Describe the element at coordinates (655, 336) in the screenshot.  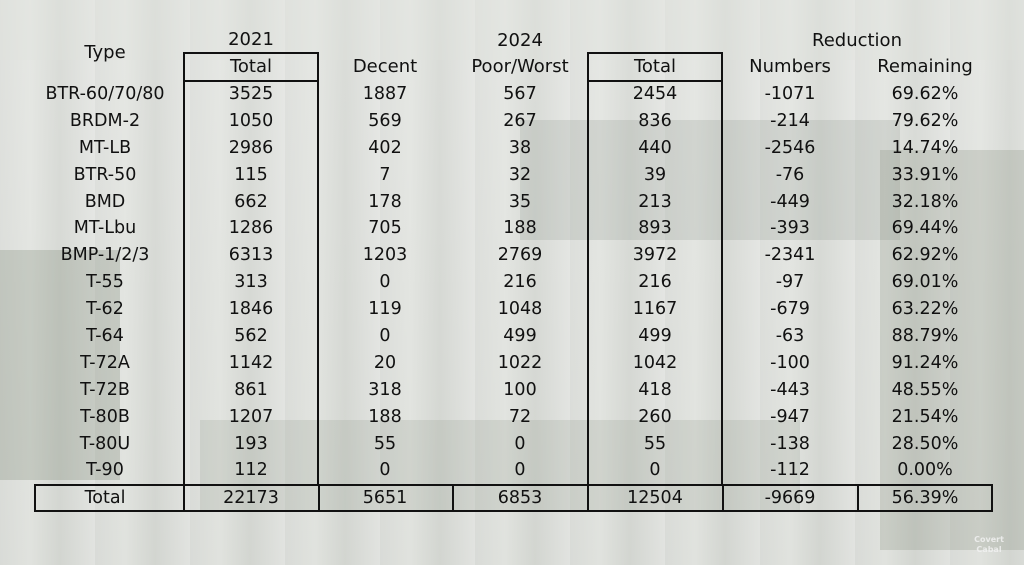
I see `cell-total2024: 499` at that location.